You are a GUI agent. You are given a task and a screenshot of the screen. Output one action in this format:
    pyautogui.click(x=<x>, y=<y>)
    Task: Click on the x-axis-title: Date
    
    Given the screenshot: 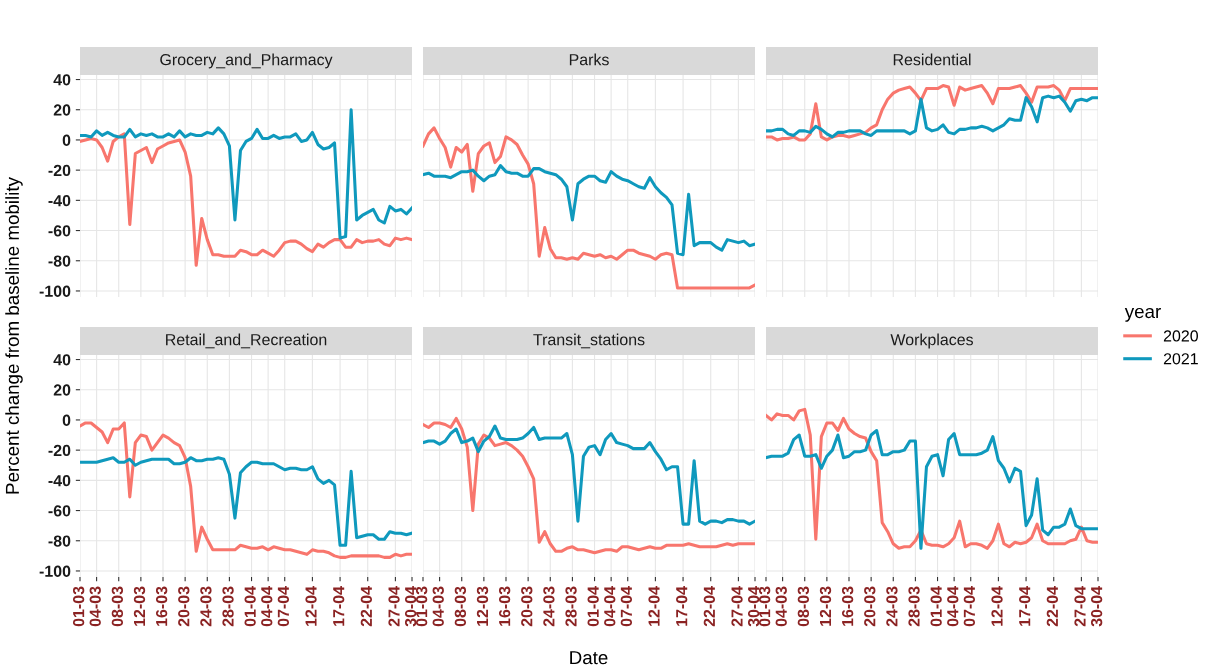 What is the action you would take?
    pyautogui.click(x=589, y=658)
    